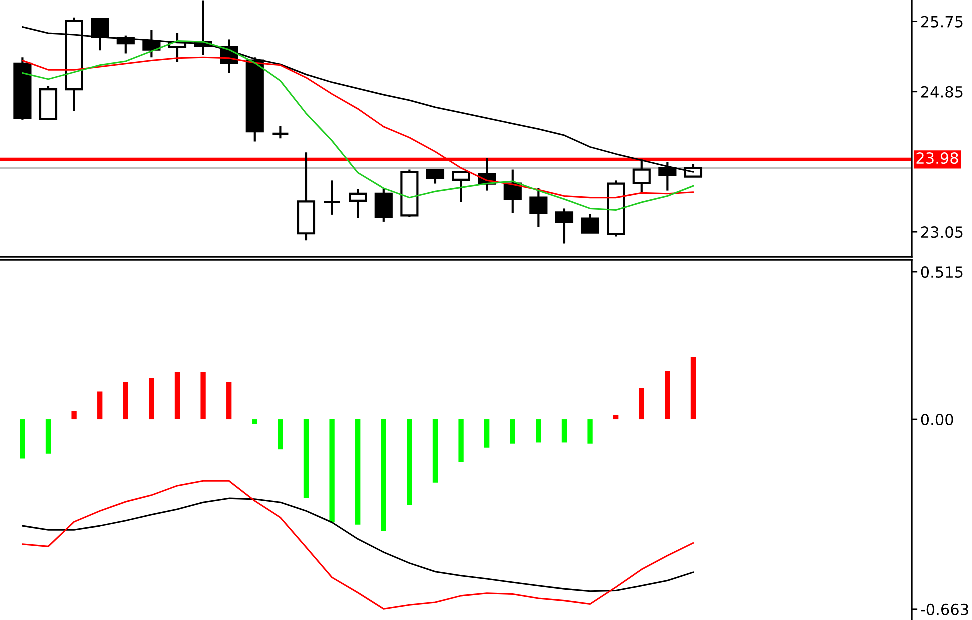 The image size is (972, 620). Describe the element at coordinates (942, 92) in the screenshot. I see `y-tick-label: 24.85` at that location.